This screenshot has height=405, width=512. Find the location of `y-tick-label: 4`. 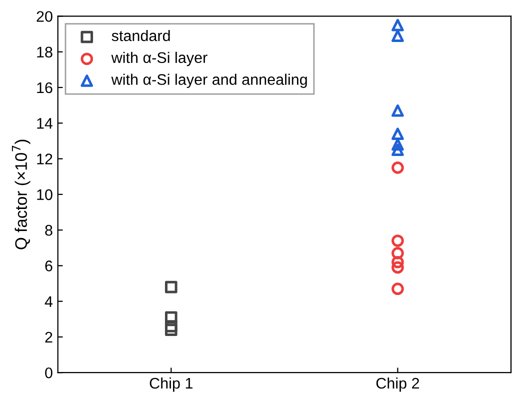

y-tick-label: 4 is located at coordinates (48, 301).